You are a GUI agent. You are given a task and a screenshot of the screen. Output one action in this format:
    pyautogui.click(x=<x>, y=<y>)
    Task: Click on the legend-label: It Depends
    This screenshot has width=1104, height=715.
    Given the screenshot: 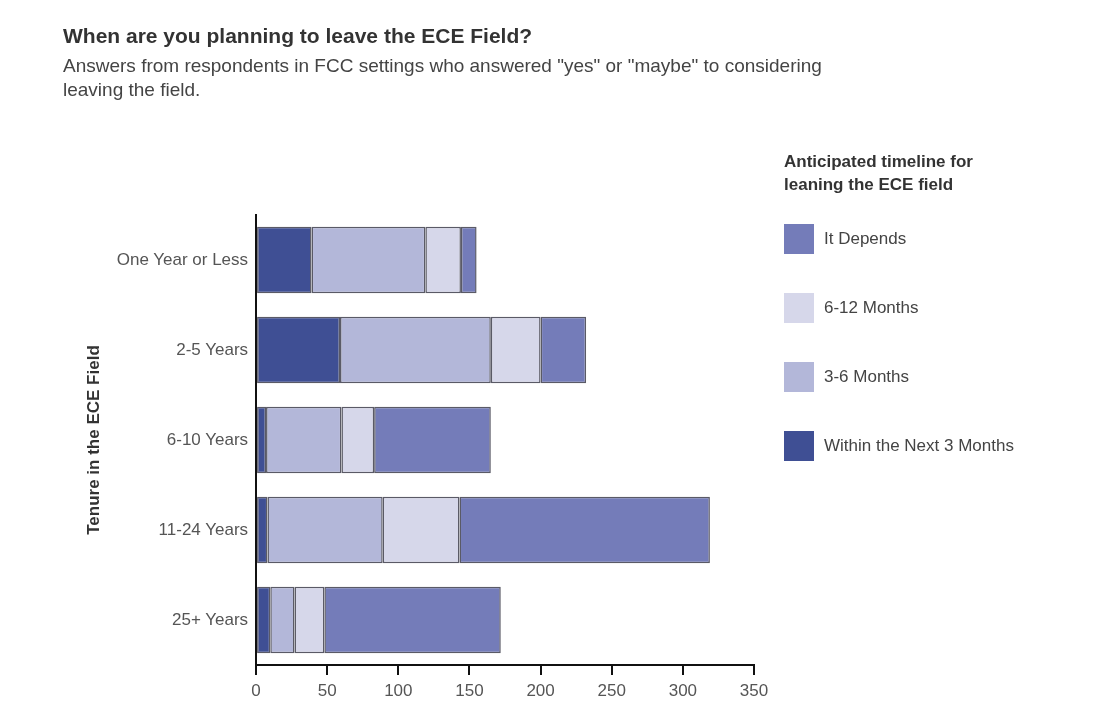 What is the action you would take?
    pyautogui.click(x=865, y=239)
    